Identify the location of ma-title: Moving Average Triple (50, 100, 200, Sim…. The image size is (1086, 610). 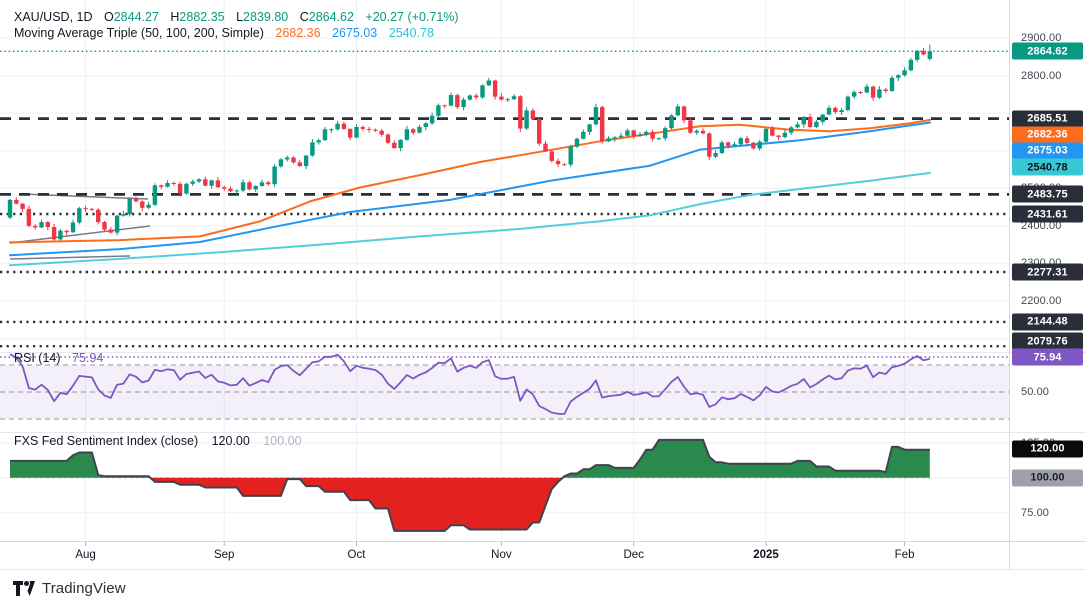
(139, 33).